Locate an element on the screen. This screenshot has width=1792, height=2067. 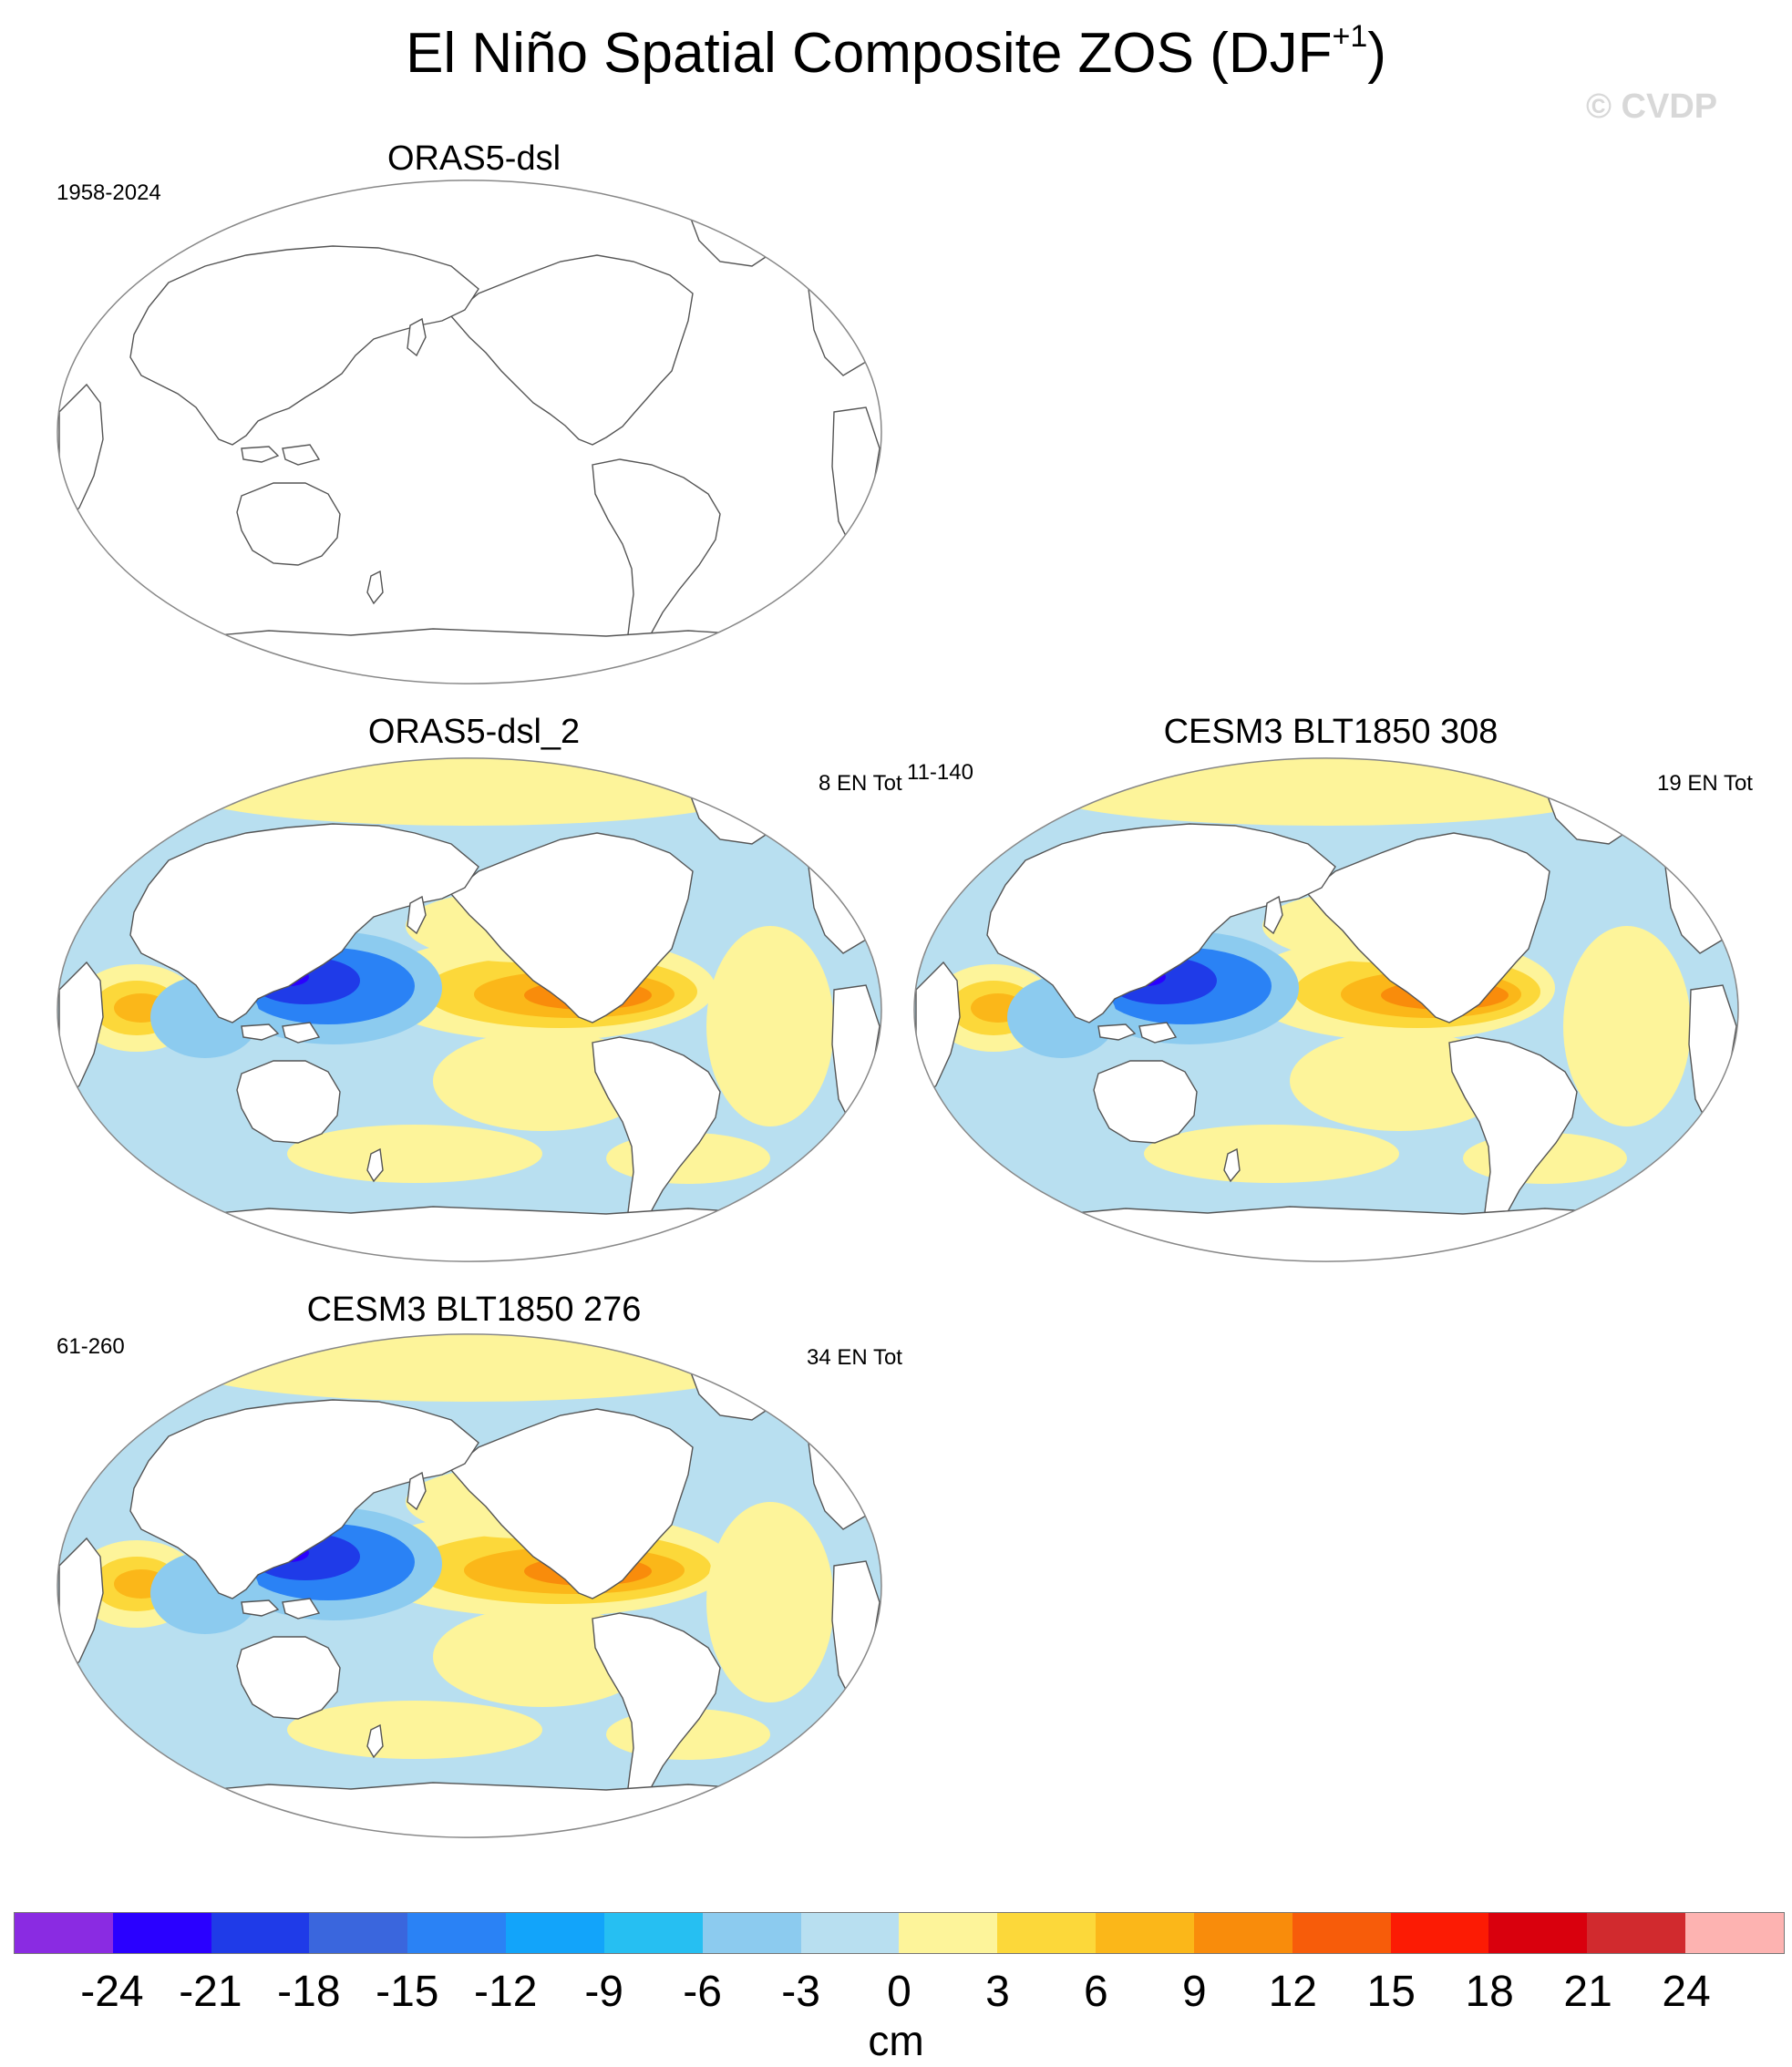
colorbar-tick-label: -12 is located at coordinates (506, 1992).